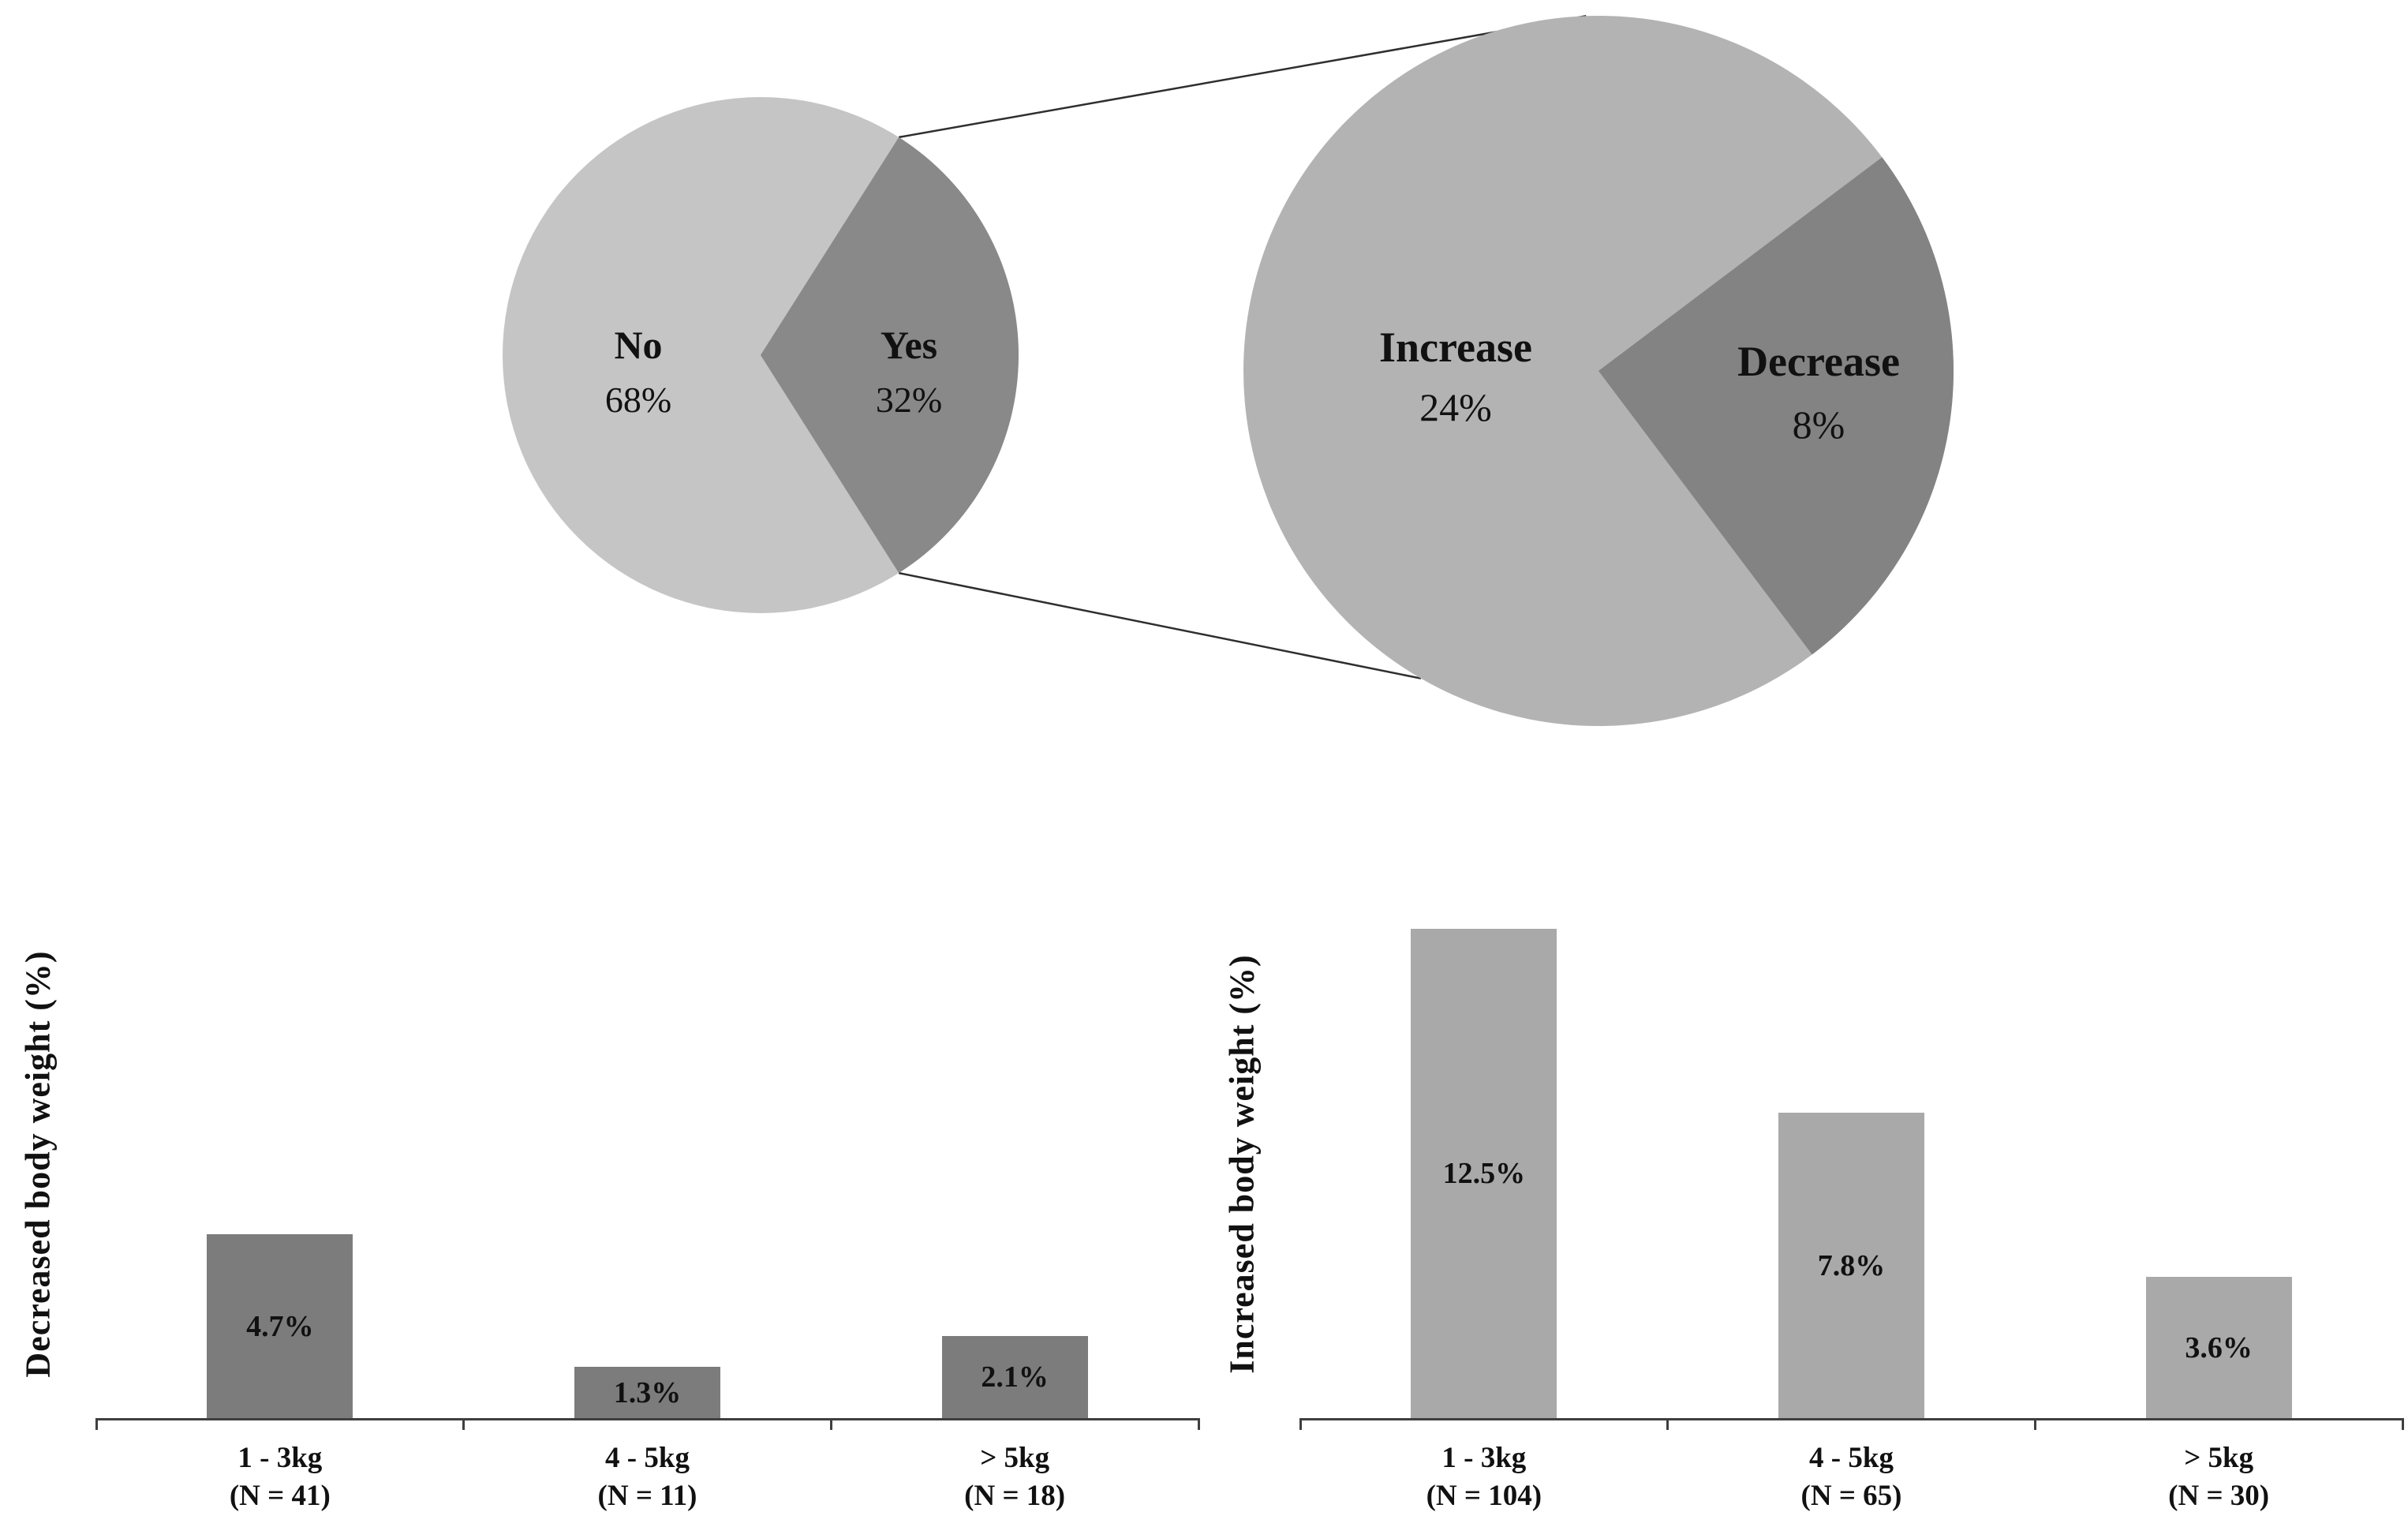 The height and width of the screenshot is (1527, 2408). I want to click on left-chart-category-label: 4 - 5kg (N = 11), so click(647, 1477).